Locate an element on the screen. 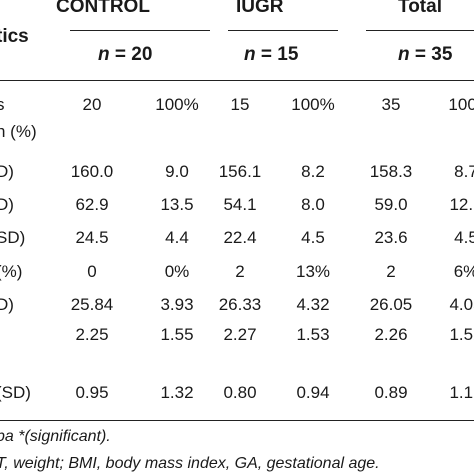  footnote: pa *(significant). is located at coordinates (55, 436).